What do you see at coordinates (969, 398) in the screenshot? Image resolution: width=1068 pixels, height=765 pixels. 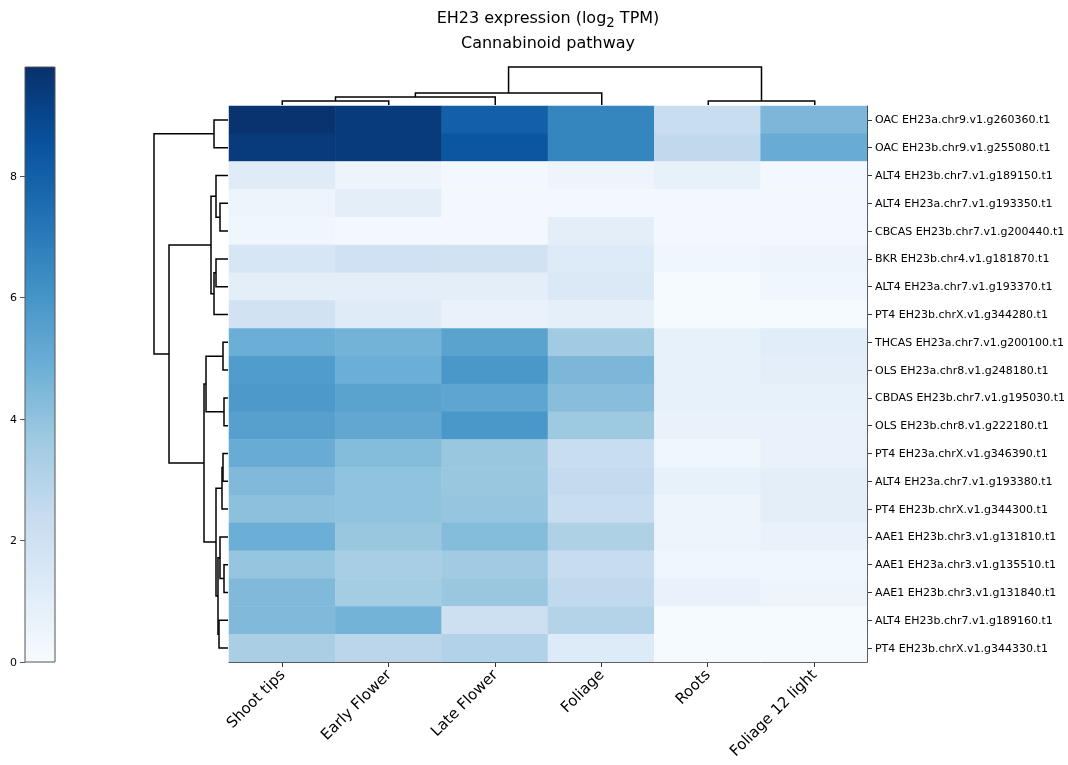 I see `y-tick-label: CBDAS EH23b.chr7.v1.g195030.t1` at bounding box center [969, 398].